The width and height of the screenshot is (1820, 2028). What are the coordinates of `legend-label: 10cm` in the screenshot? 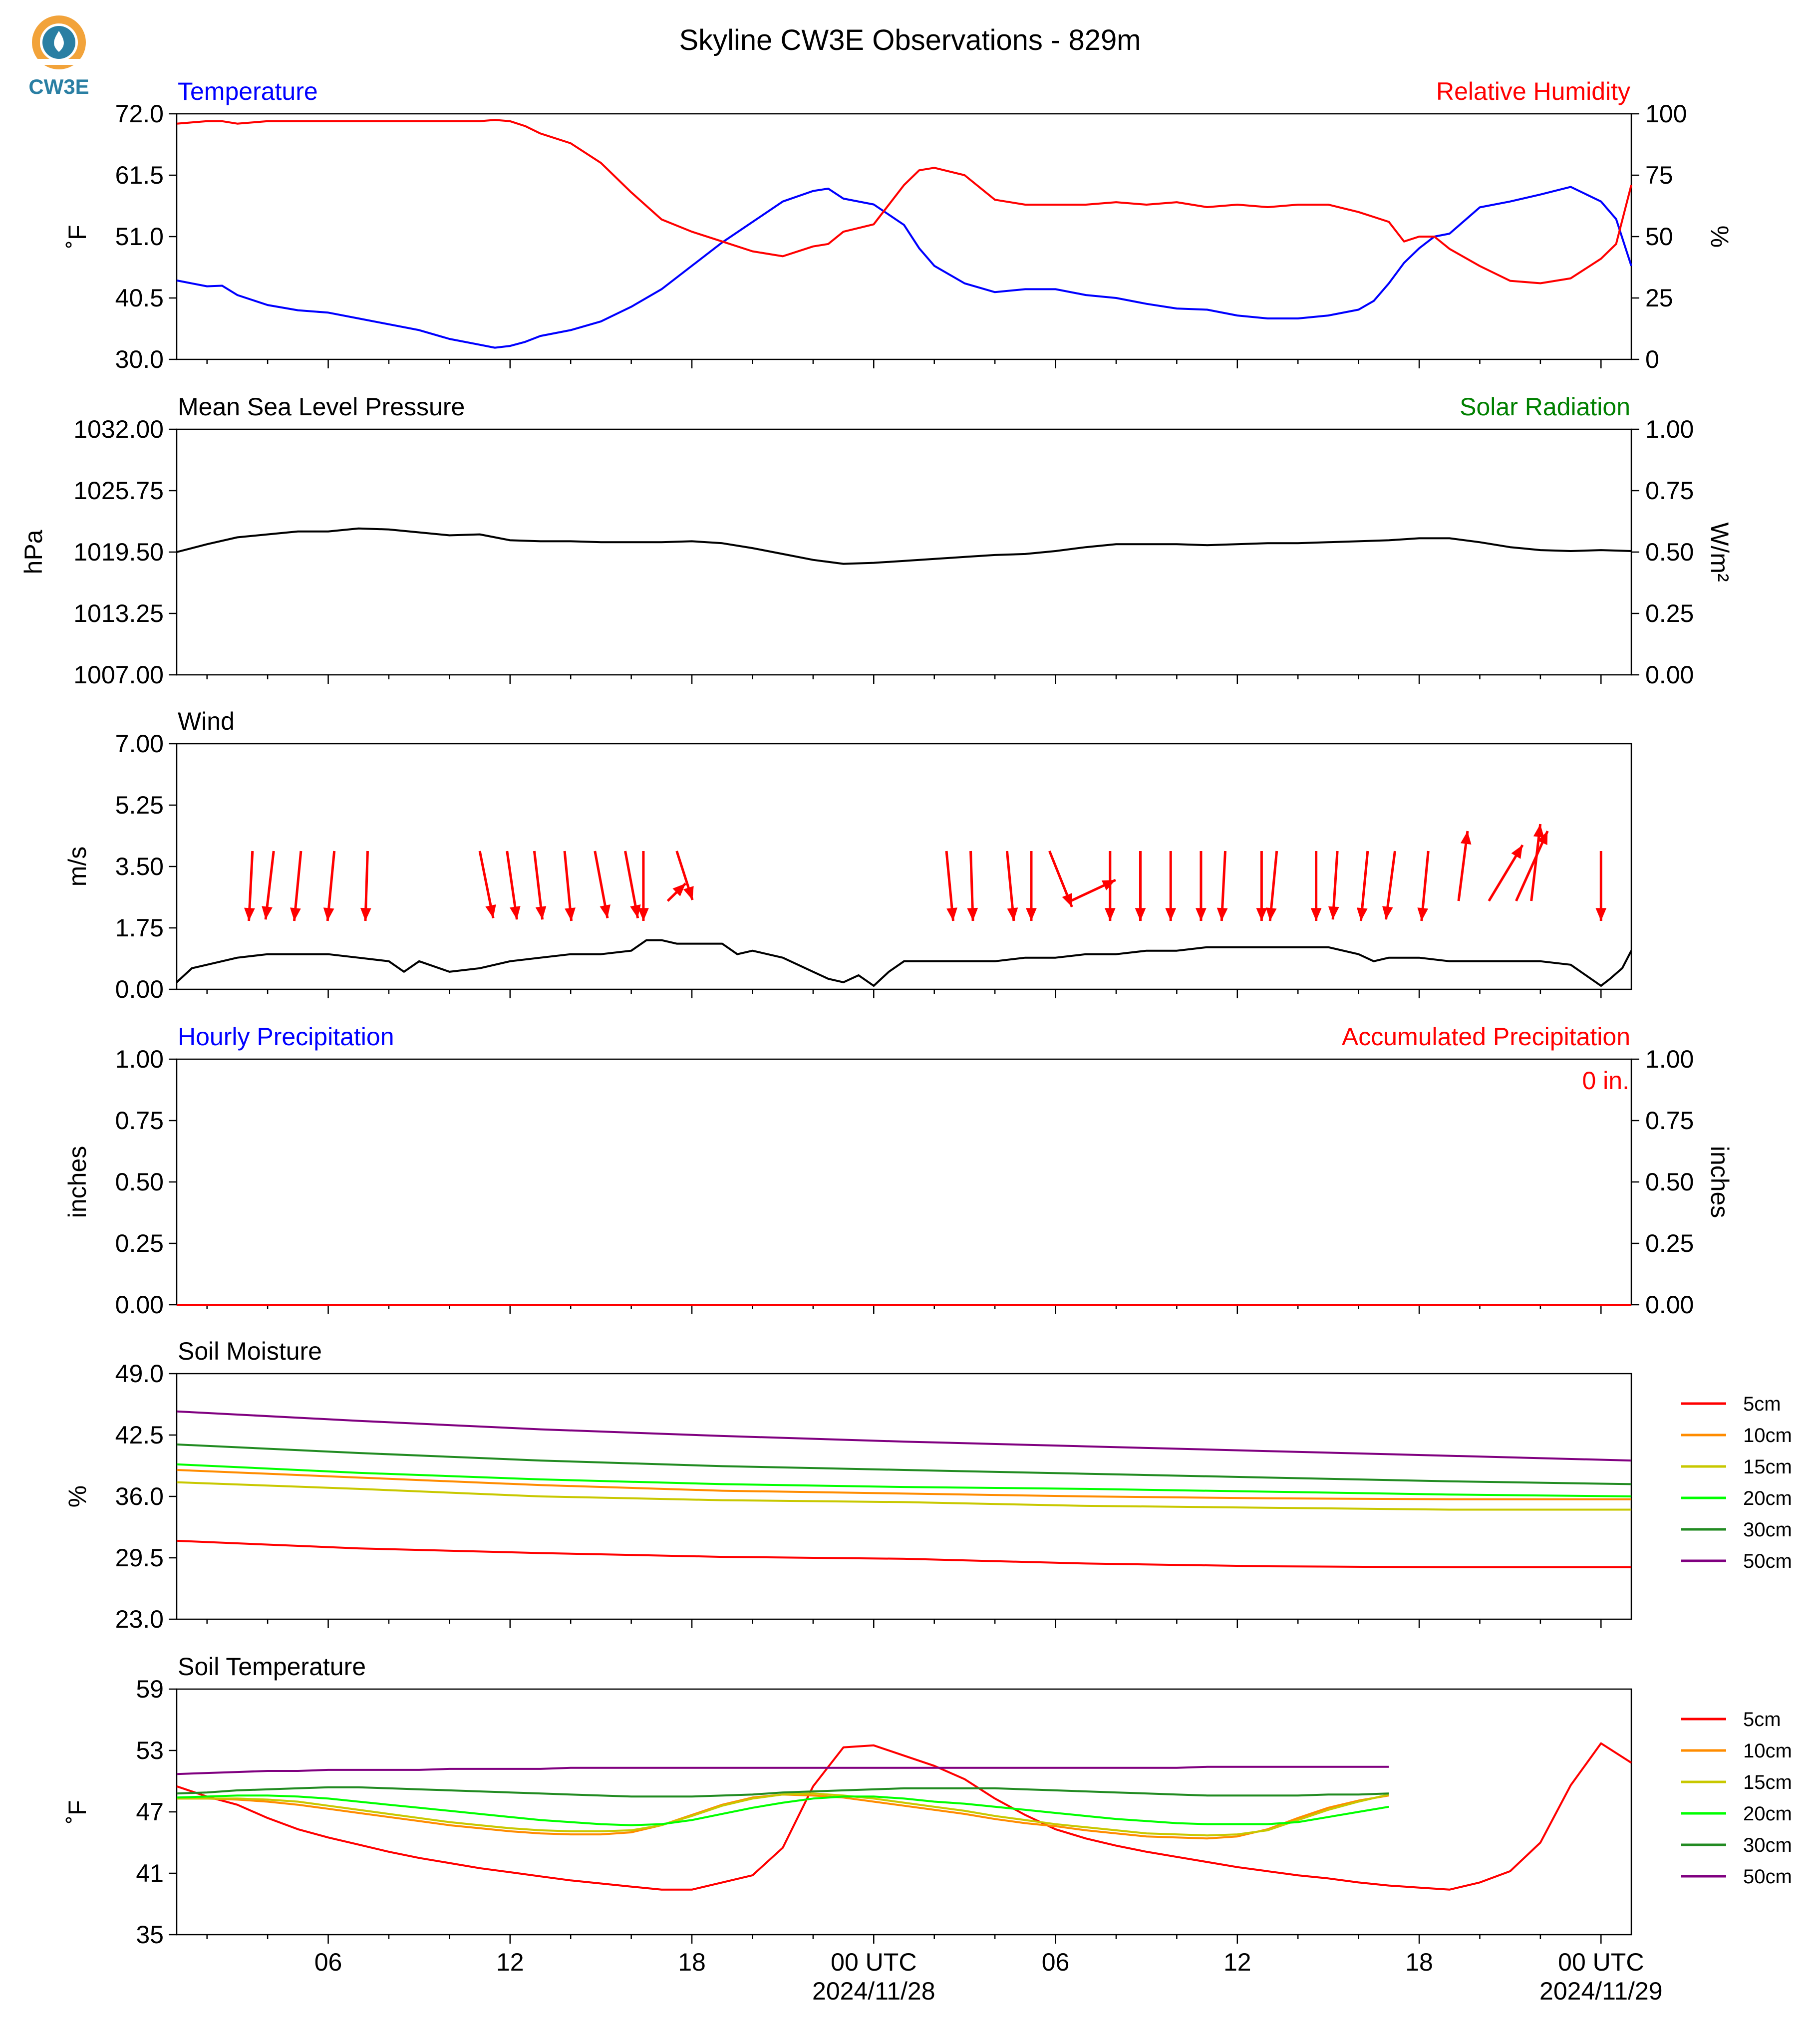 It's located at (1767, 1751).